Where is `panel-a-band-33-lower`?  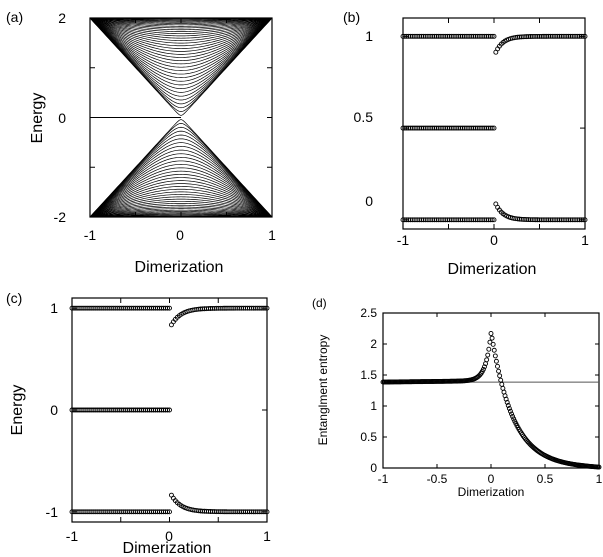 panel-a-band-33-lower is located at coordinates (181, 215).